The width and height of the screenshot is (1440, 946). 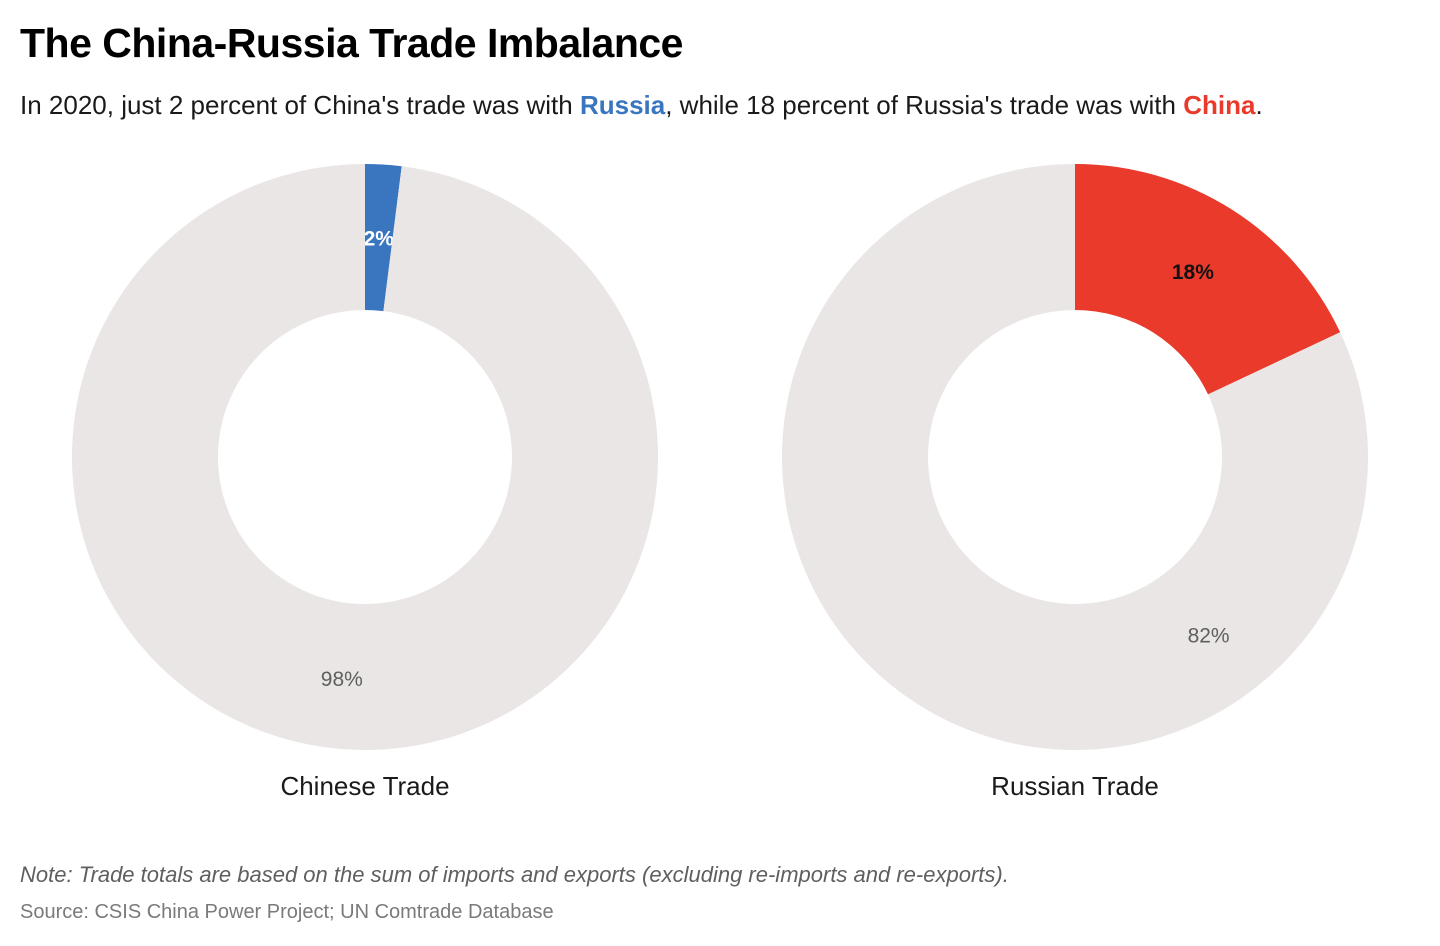 What do you see at coordinates (1209, 635) in the screenshot?
I see `slice-label: 82%` at bounding box center [1209, 635].